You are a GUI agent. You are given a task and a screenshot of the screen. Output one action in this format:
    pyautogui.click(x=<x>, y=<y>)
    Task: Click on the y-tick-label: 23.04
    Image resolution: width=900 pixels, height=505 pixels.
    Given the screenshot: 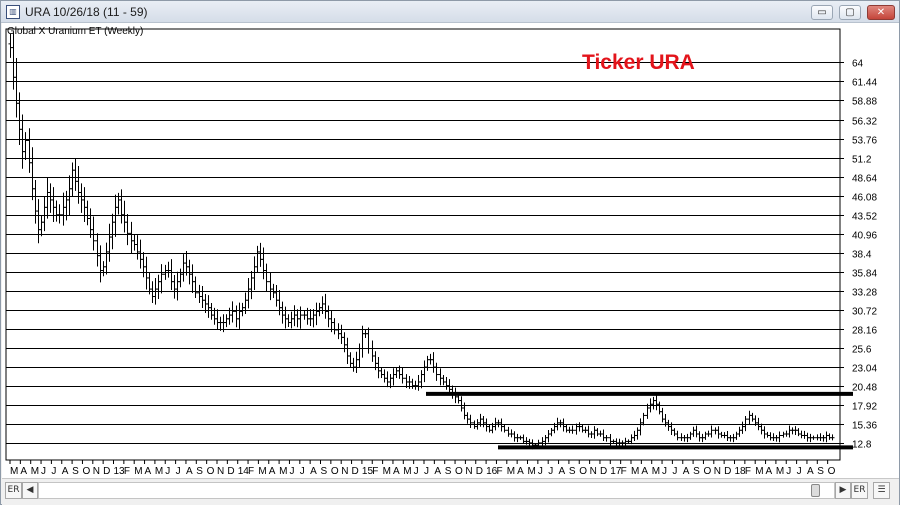 What is the action you would take?
    pyautogui.click(x=864, y=369)
    